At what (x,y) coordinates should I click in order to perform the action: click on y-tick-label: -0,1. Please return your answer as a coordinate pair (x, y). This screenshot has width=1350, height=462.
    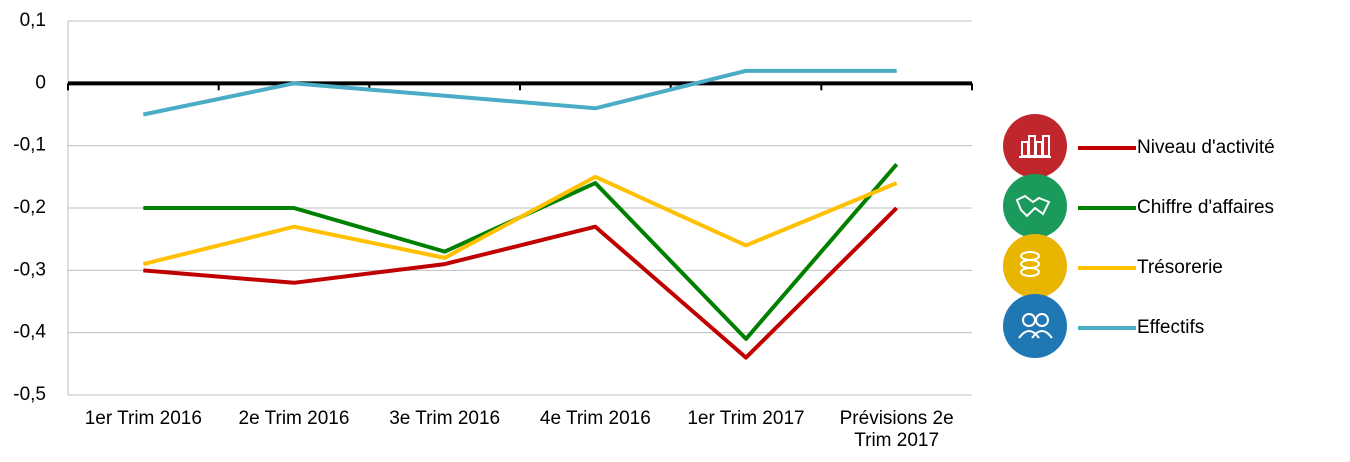
    Looking at the image, I should click on (29, 145).